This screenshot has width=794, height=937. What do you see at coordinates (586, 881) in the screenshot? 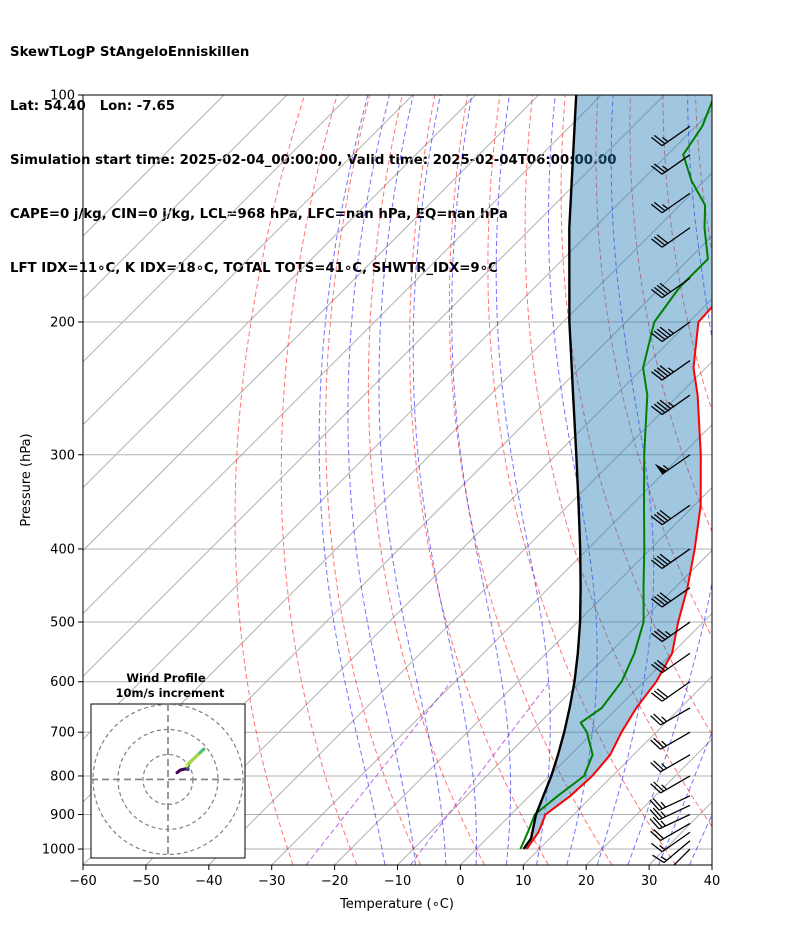
I see `x-tick-label: 20` at bounding box center [586, 881].